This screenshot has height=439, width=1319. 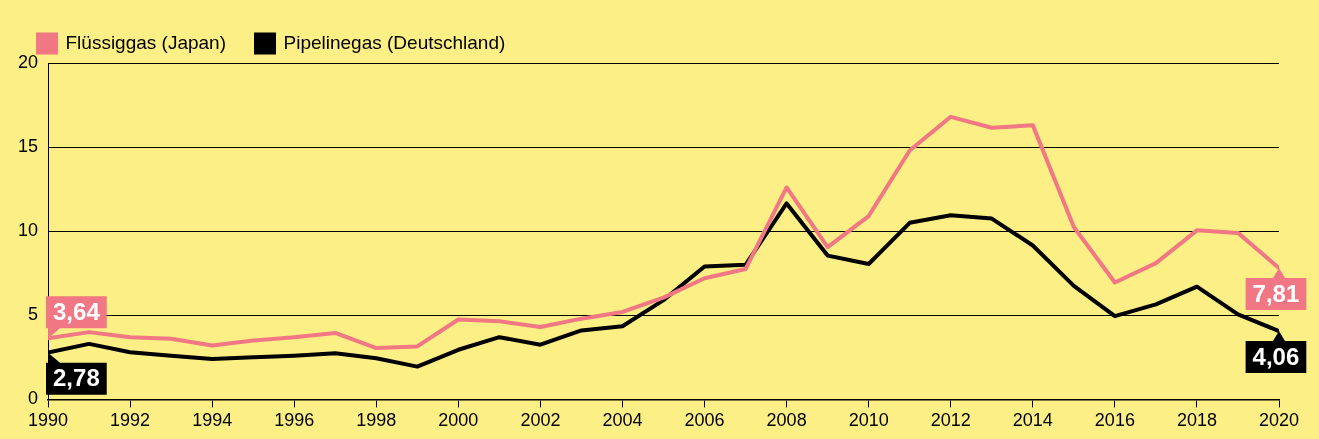 What do you see at coordinates (1276, 356) in the screenshot?
I see `data-label: 4,06` at bounding box center [1276, 356].